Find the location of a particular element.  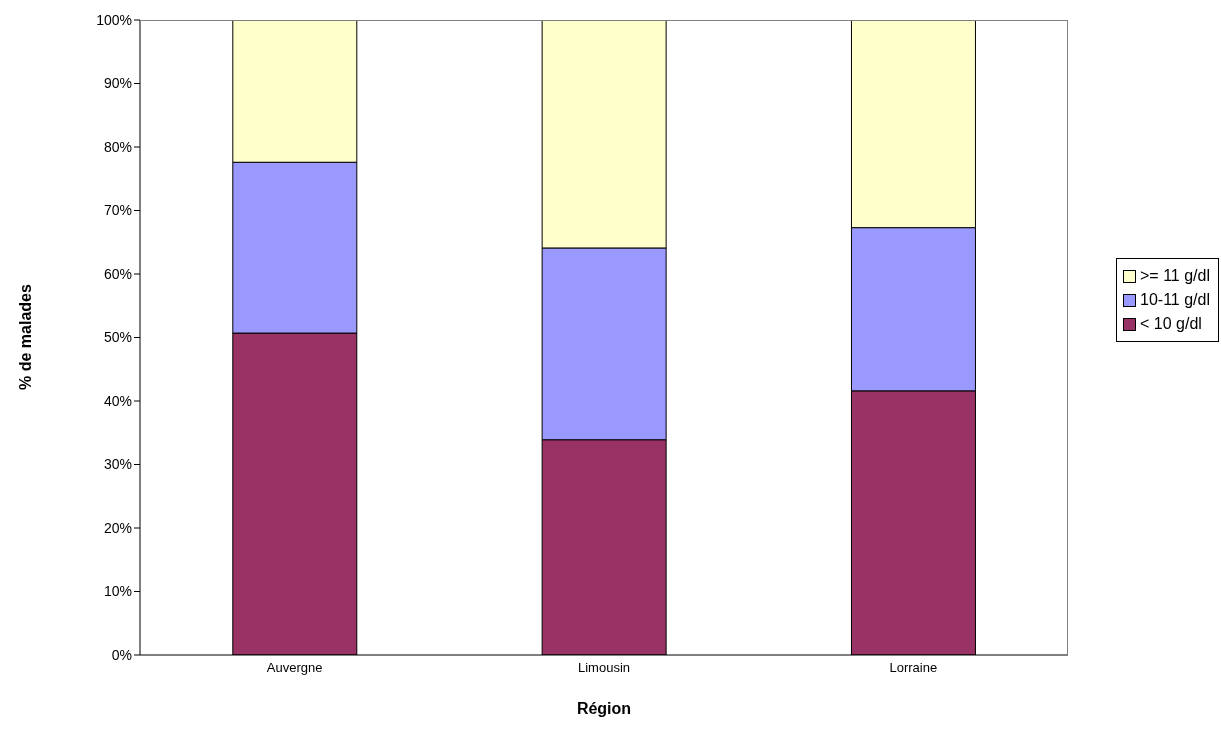

y-tick-label: 90% is located at coordinates (117, 83).